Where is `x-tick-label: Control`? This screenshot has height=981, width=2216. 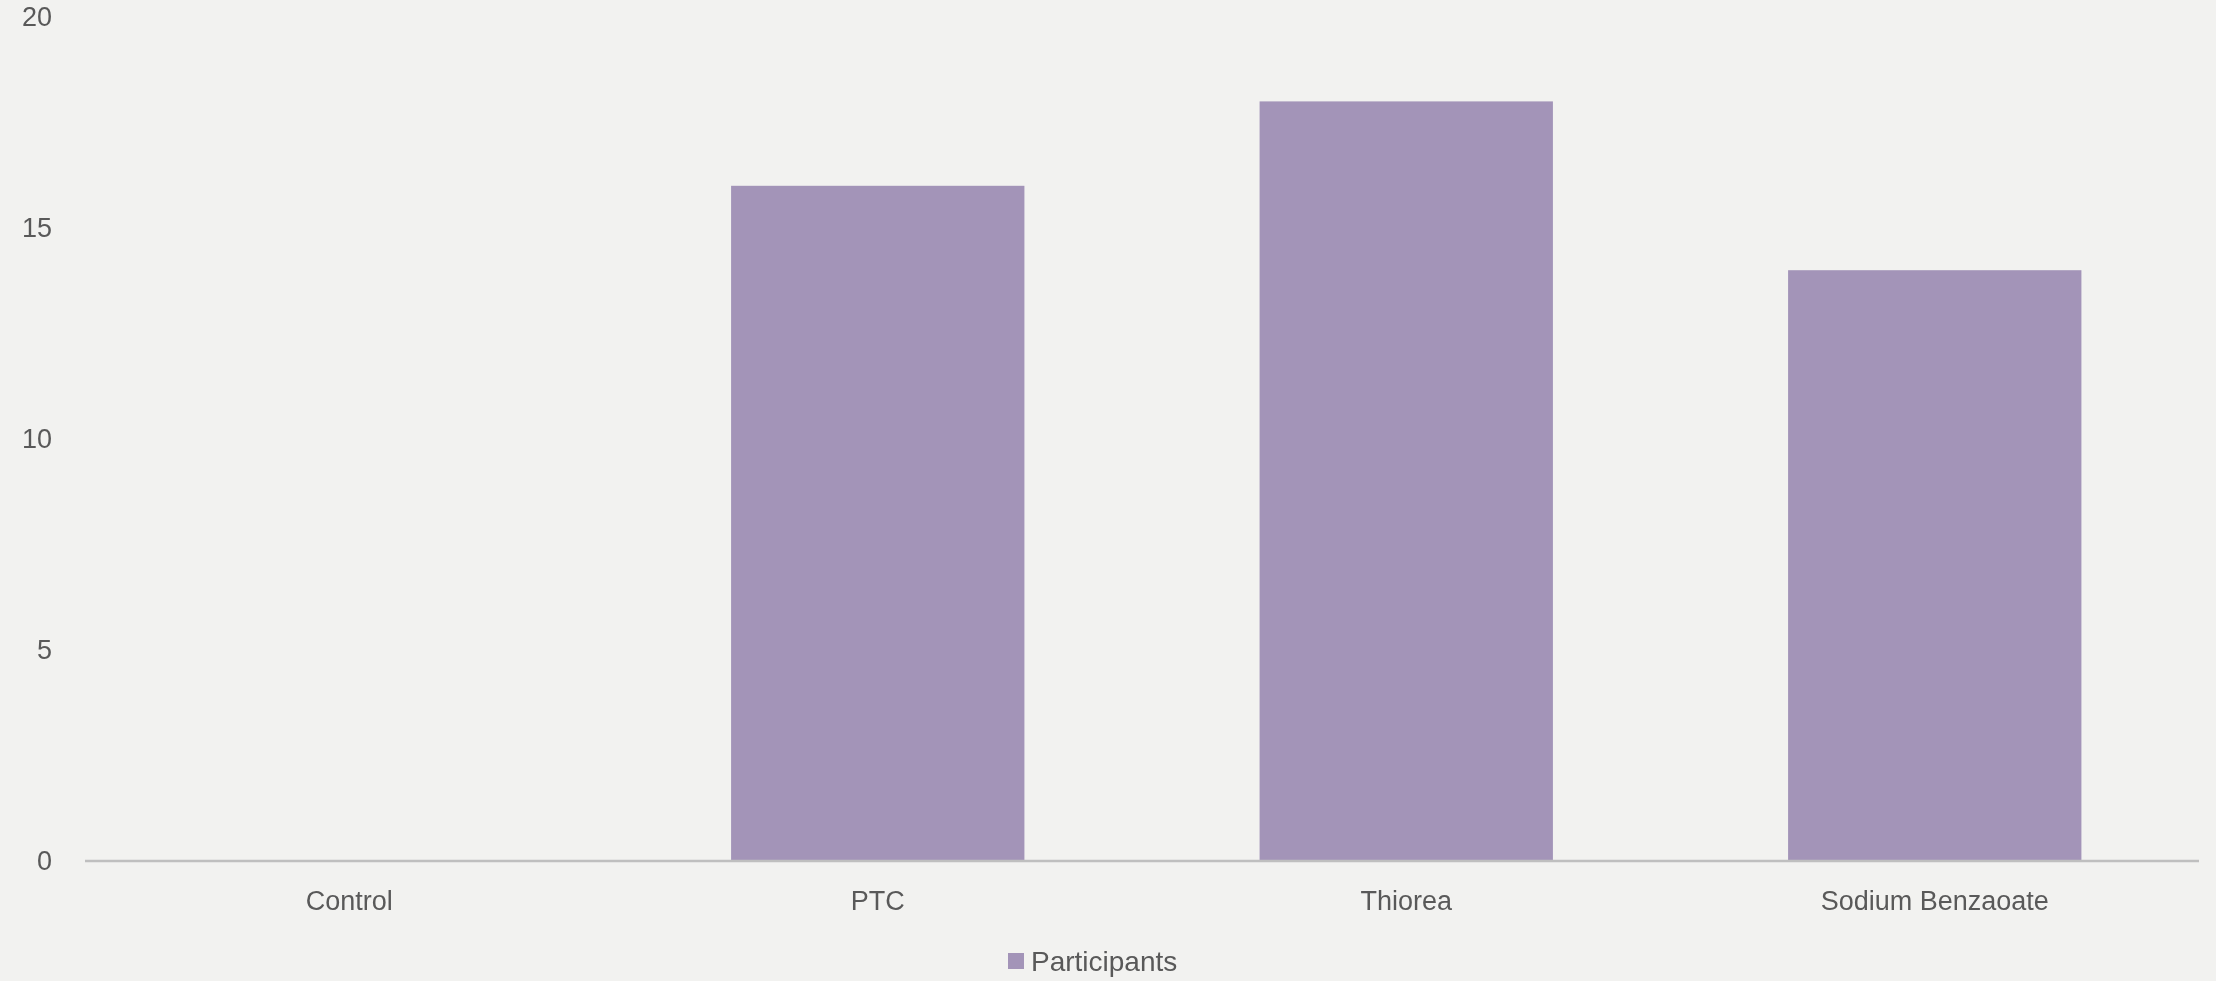
x-tick-label: Control is located at coordinates (349, 901).